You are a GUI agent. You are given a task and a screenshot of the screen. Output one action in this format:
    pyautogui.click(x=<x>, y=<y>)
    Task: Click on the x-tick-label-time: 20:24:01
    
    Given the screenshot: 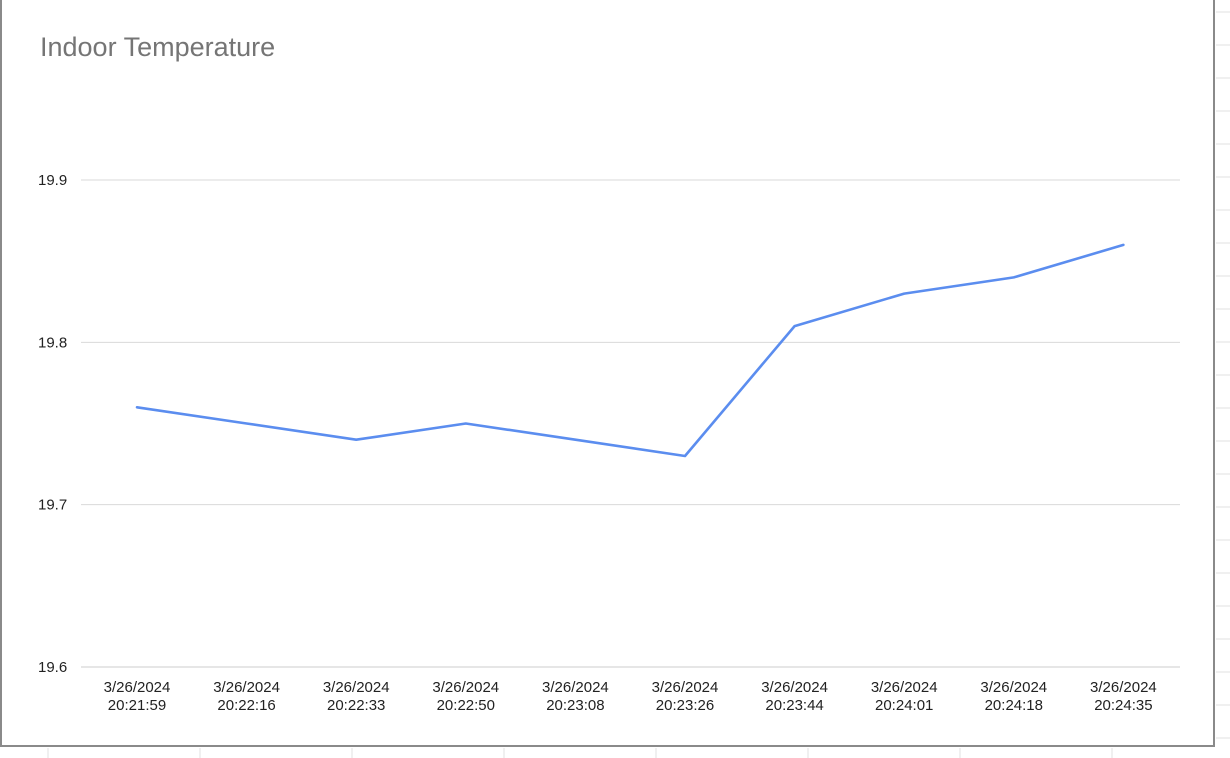 What is the action you would take?
    pyautogui.click(x=904, y=705)
    